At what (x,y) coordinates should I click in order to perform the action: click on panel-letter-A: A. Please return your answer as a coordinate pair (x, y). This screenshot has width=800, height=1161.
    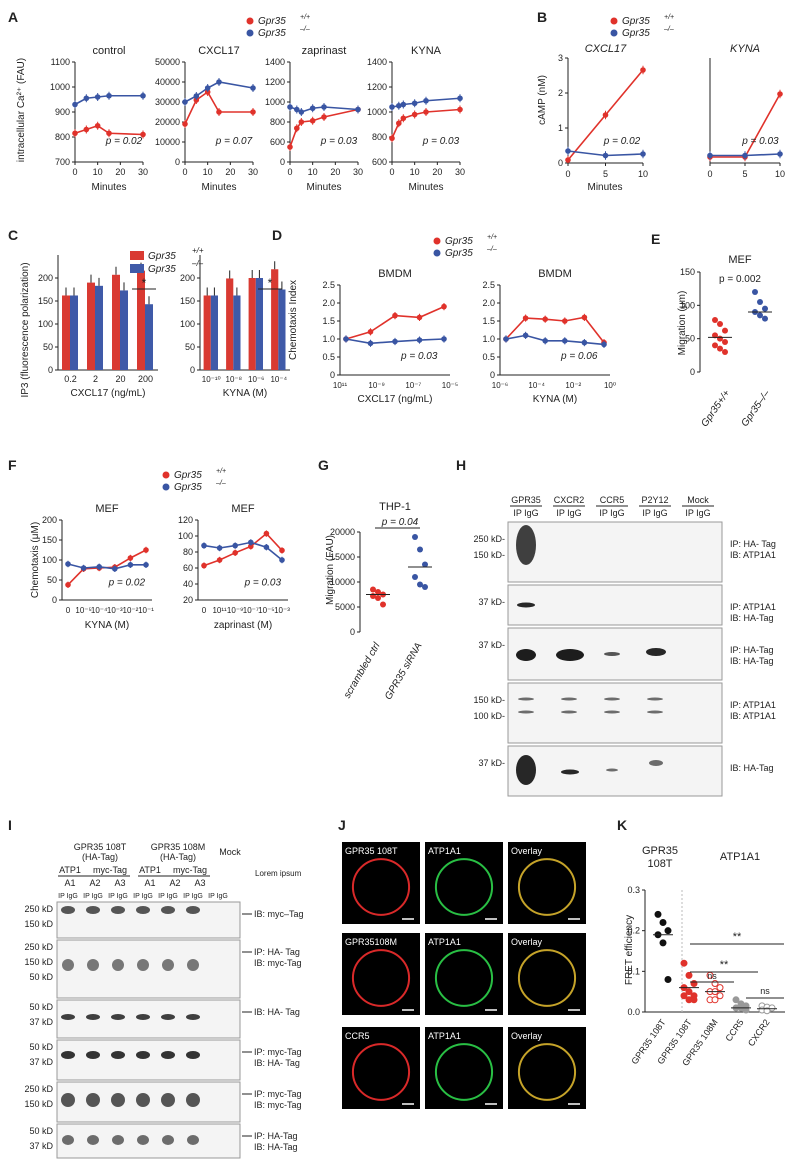
    Looking at the image, I should click on (13, 17).